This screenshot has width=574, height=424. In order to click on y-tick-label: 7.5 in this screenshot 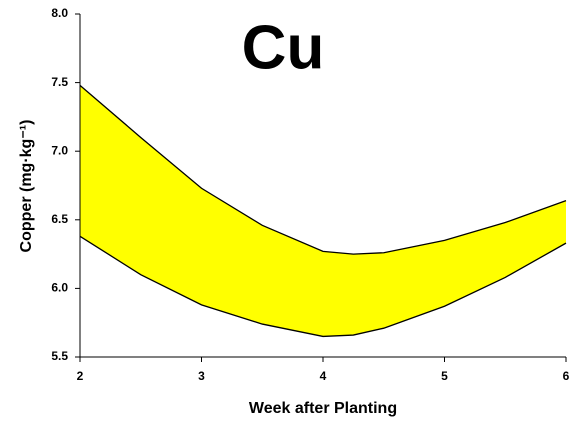, I will do `click(59, 82)`.